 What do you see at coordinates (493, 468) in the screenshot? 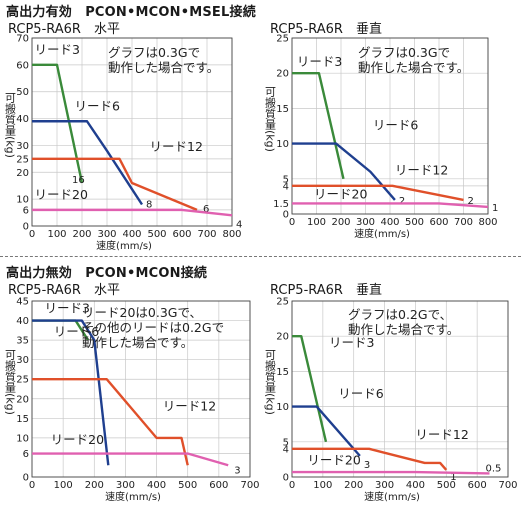
I see `series-end-label: 0.5` at bounding box center [493, 468].